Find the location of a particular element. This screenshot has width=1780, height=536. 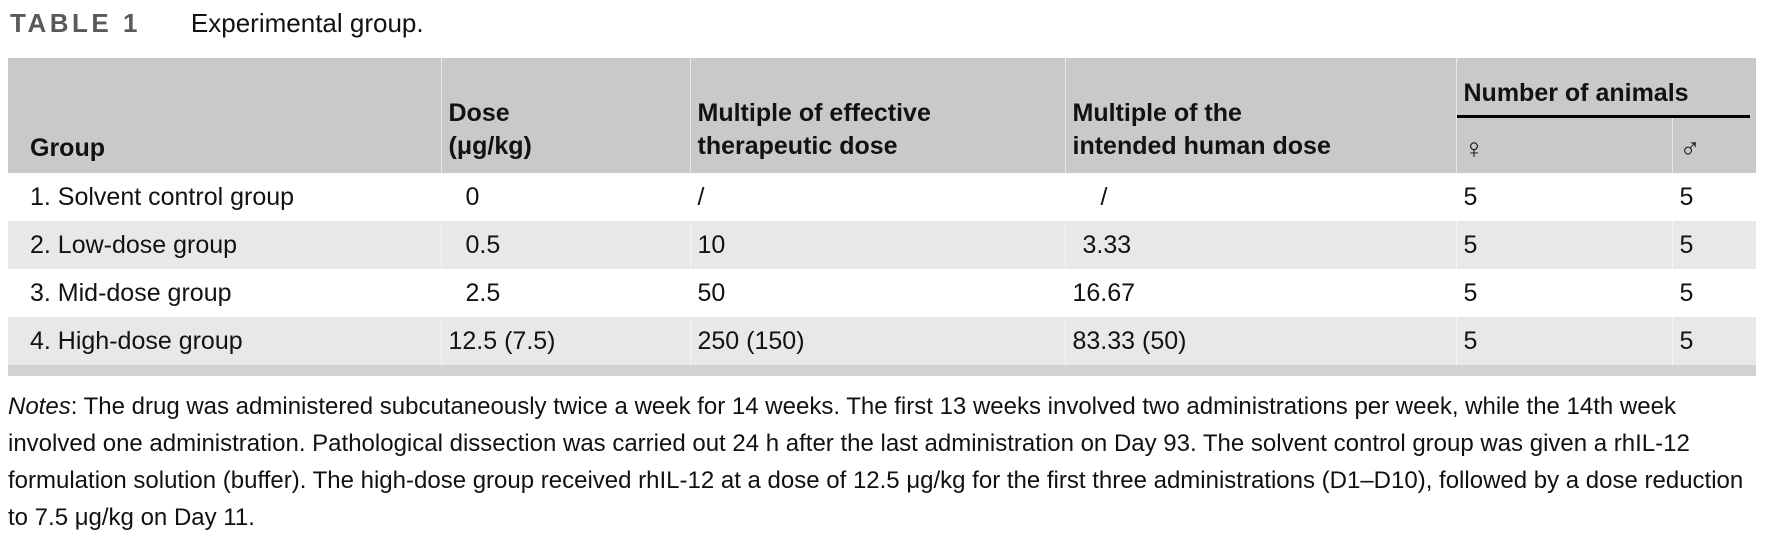

table-number-label: TABLE 1 is located at coordinates (75, 23).